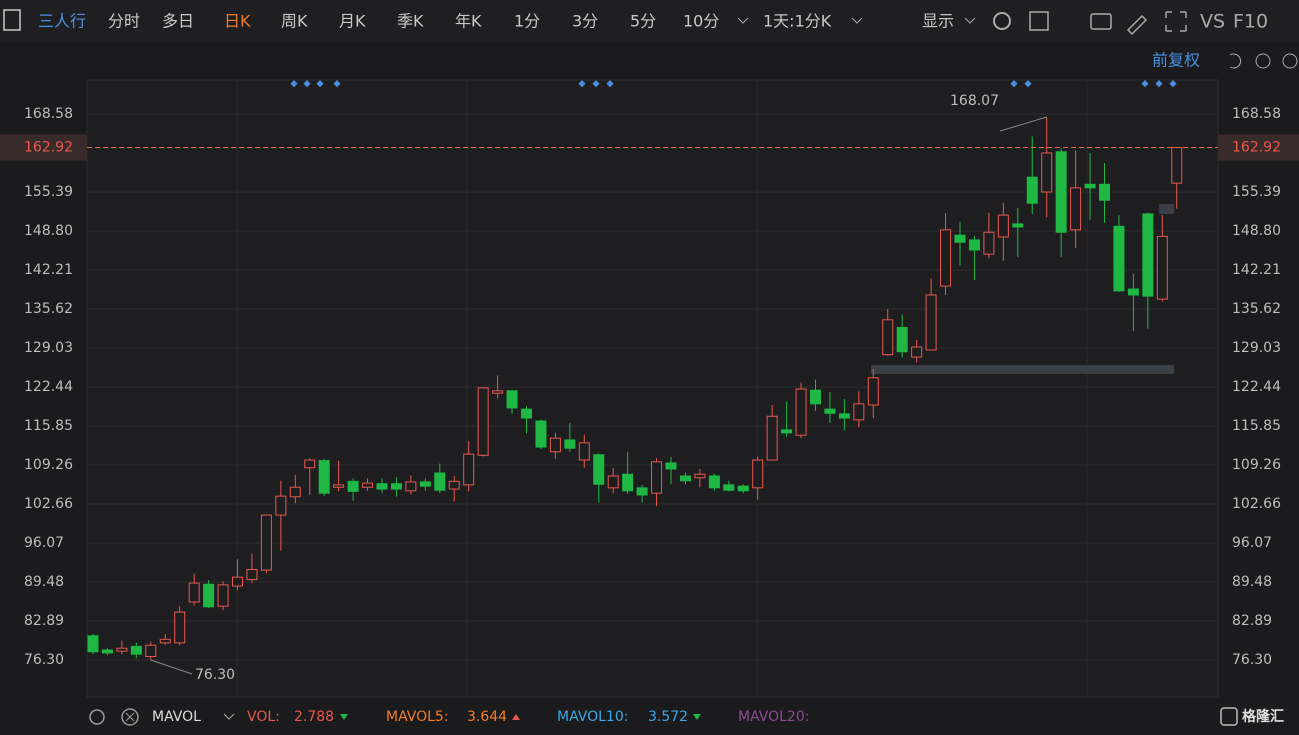  I want to click on tab-active: 日K, so click(237, 21).